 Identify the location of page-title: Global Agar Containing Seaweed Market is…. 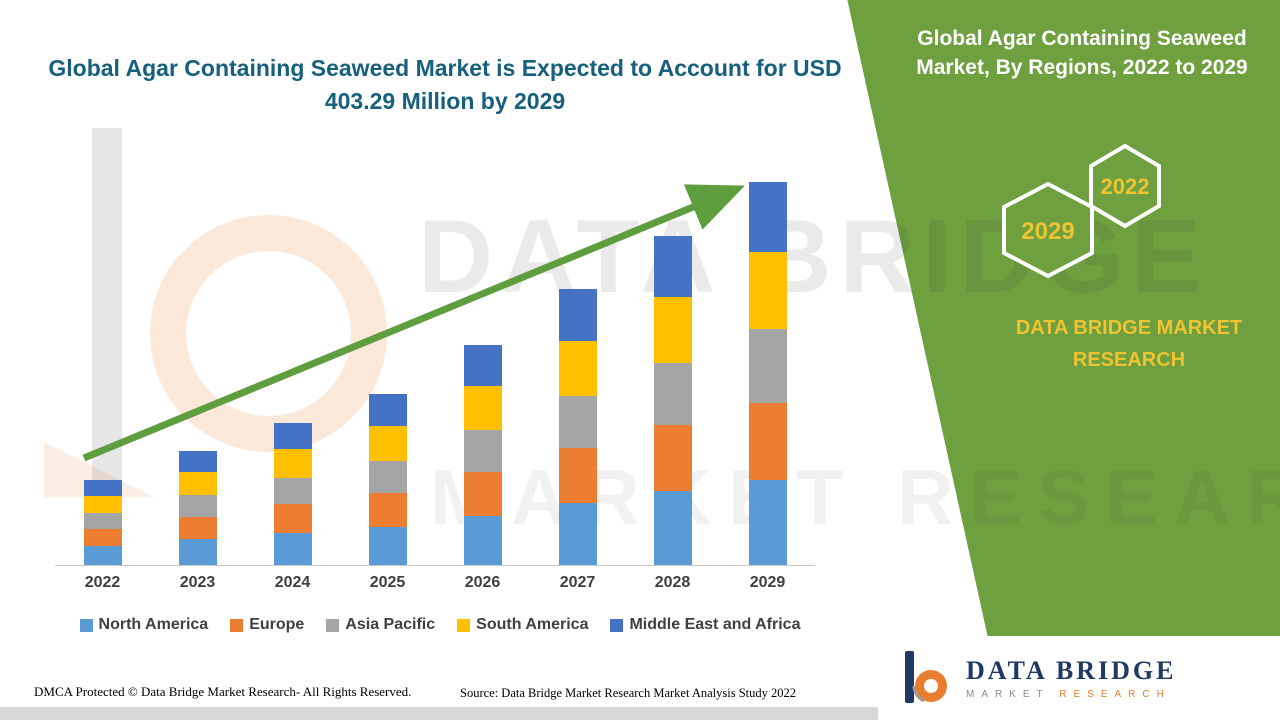
(445, 85).